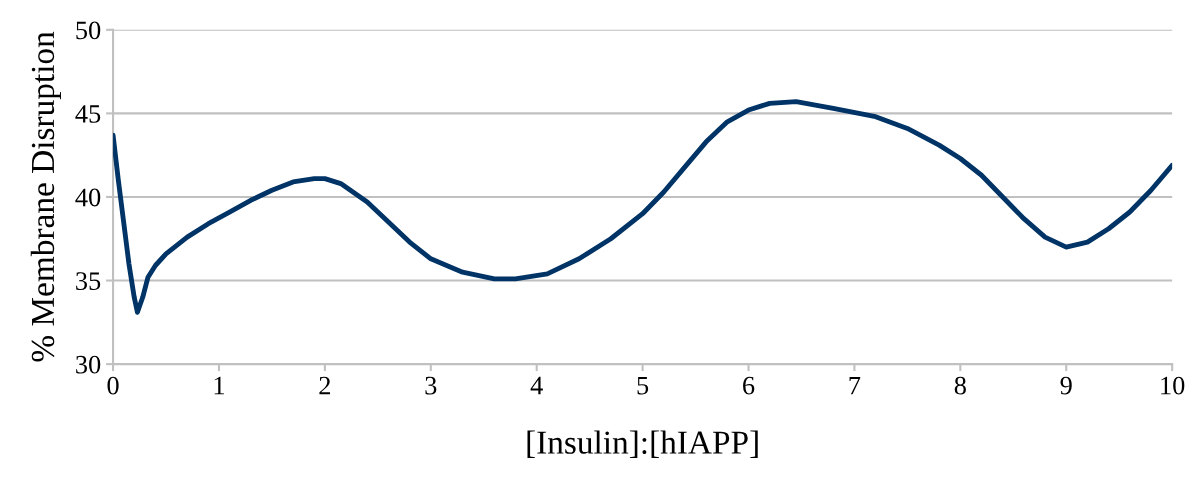 The image size is (1190, 481). Describe the element at coordinates (431, 385) in the screenshot. I see `x-tick-label: 3` at that location.